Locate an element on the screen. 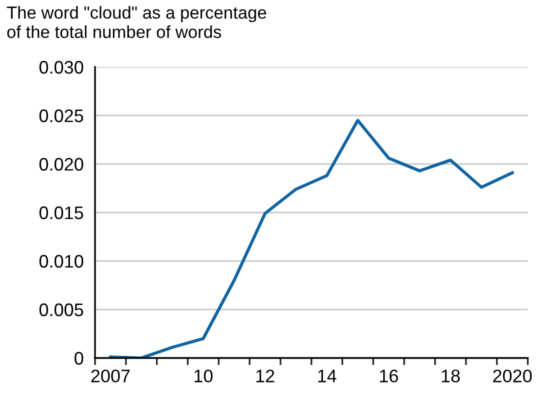  y-tick-label: 0.015 is located at coordinates (61, 213).